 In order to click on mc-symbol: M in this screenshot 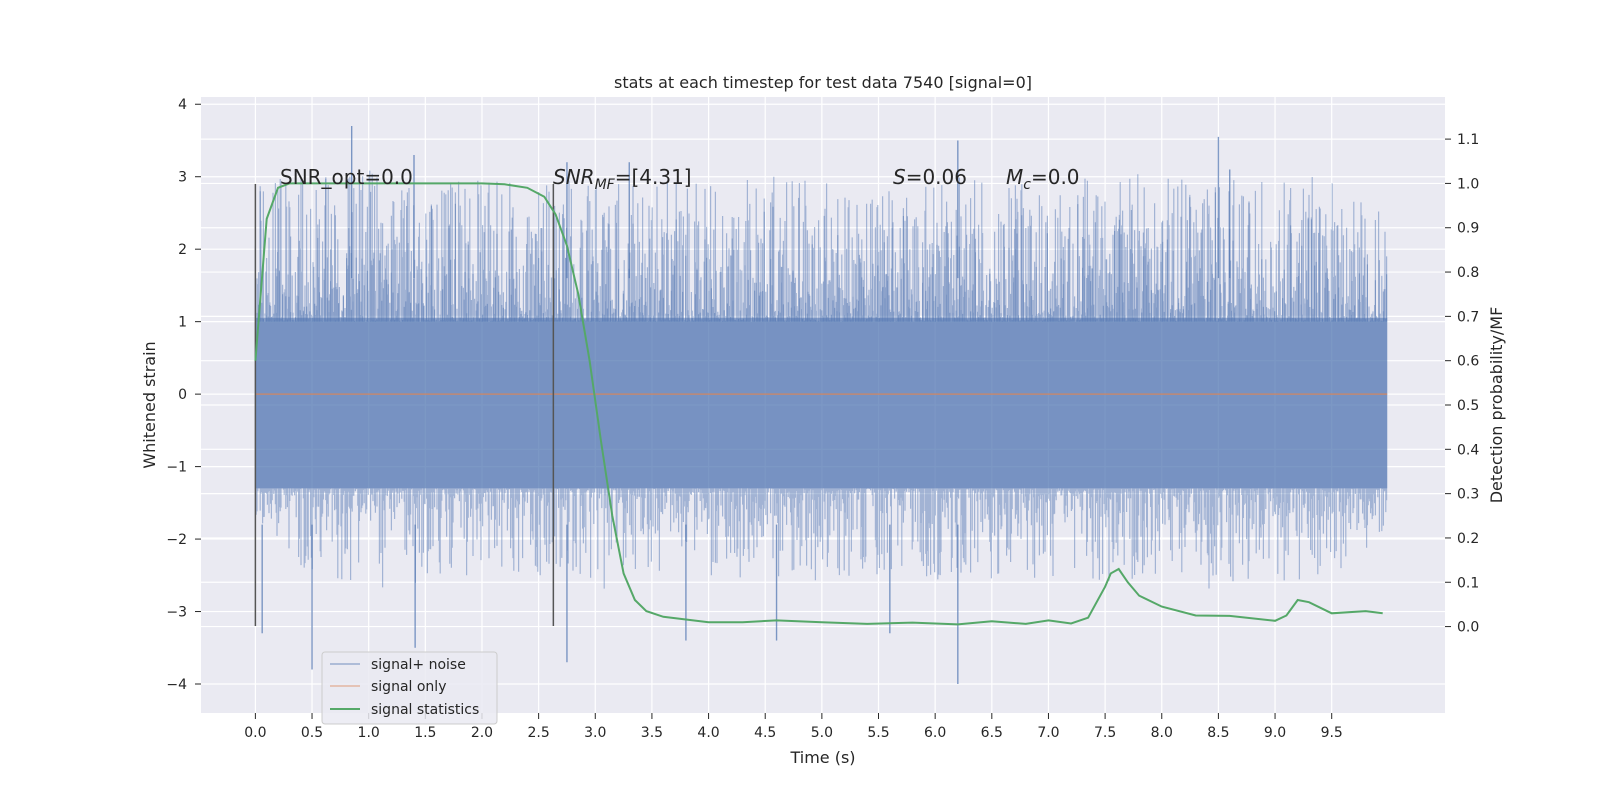, I will do `click(1014, 177)`.